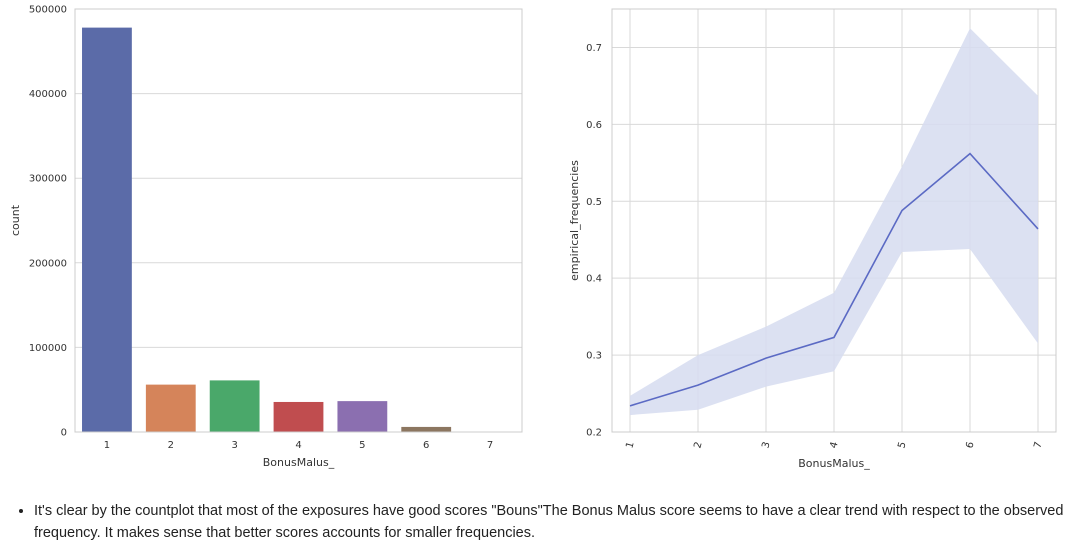 The image size is (1068, 558). I want to click on bar-y-axis-label: count, so click(15, 220).